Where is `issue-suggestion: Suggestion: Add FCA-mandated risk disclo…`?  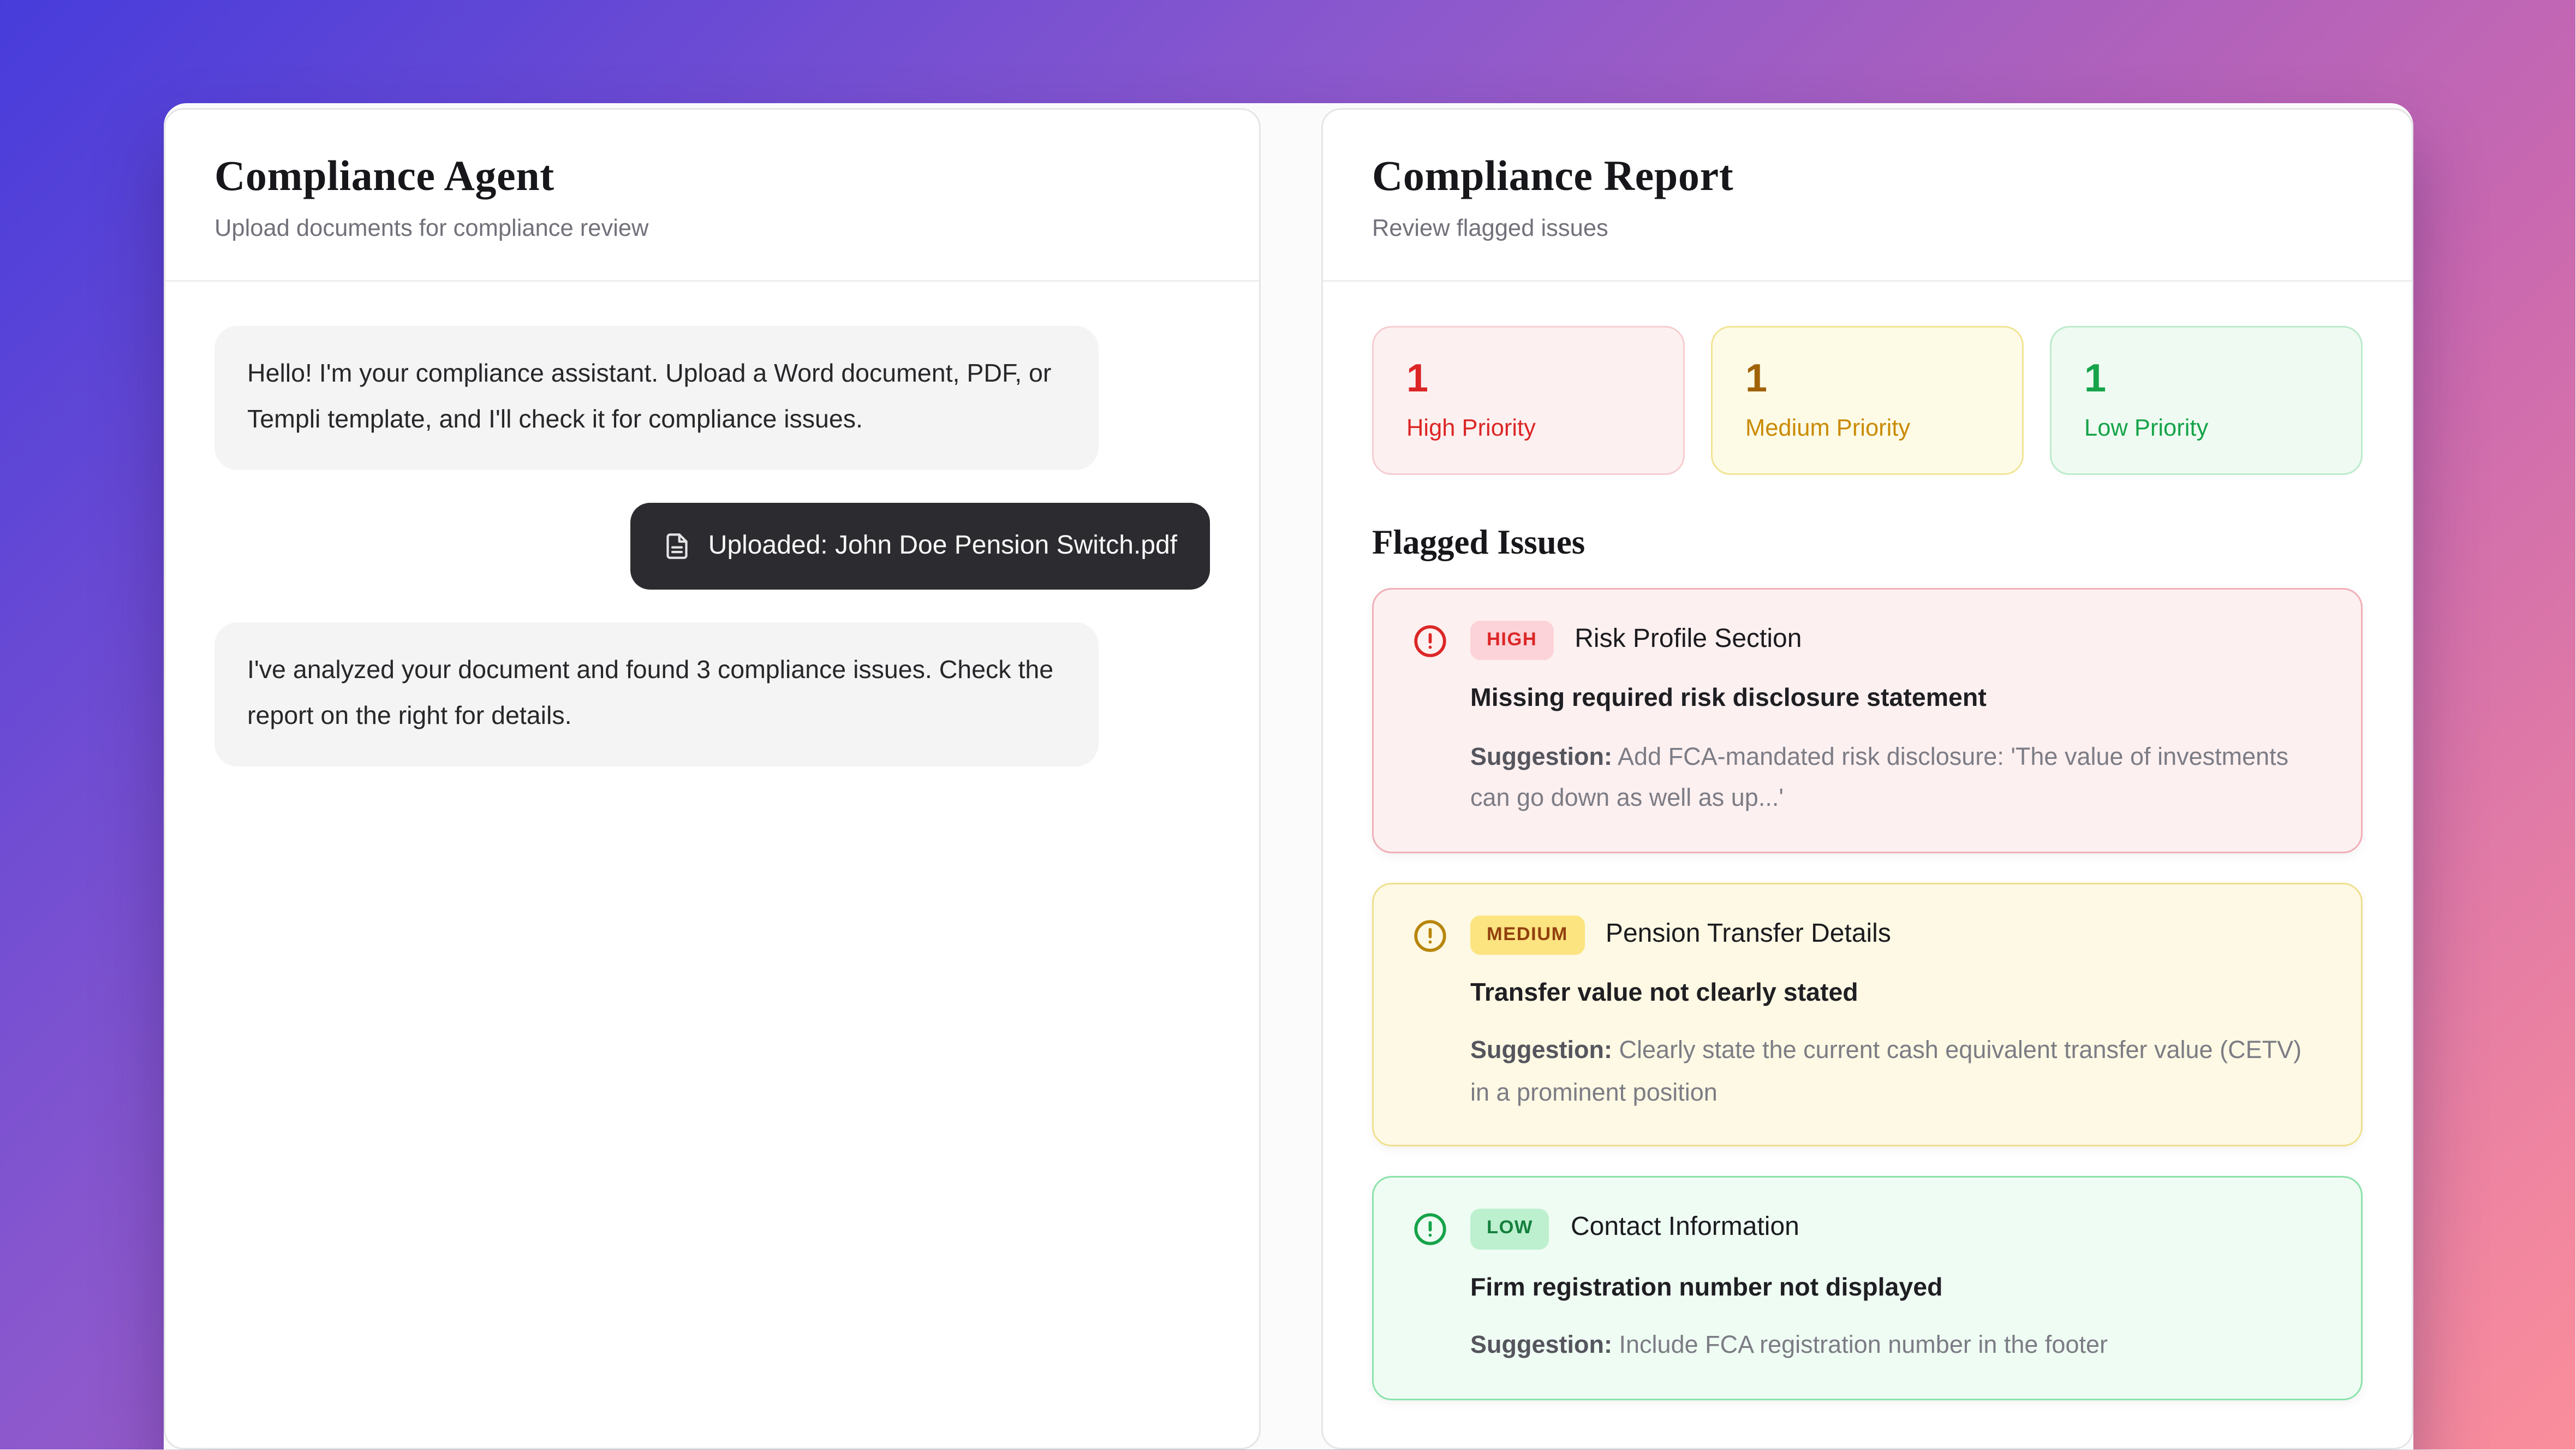
issue-suggestion: Suggestion: Add FCA-mandated risk disclo… is located at coordinates (1896, 778).